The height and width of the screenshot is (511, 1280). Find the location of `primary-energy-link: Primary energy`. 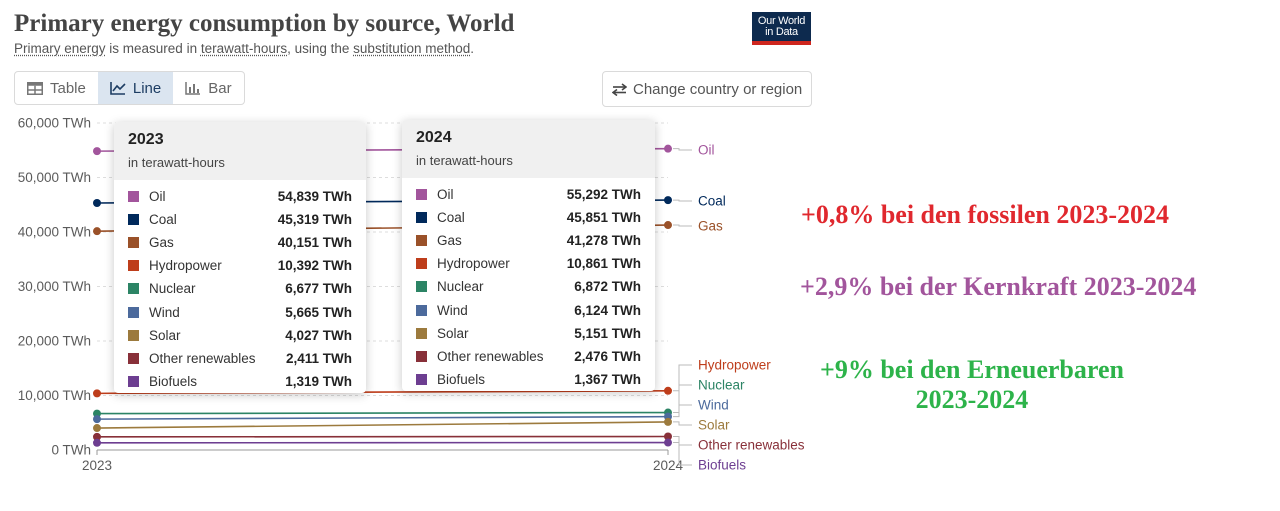

primary-energy-link: Primary energy is located at coordinates (60, 48).